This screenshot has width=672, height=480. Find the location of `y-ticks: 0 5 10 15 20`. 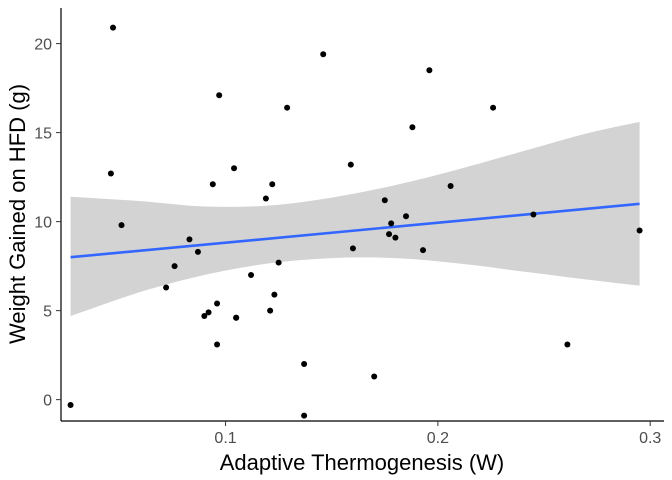

y-ticks: 0 5 10 15 20 is located at coordinates (47, 223).